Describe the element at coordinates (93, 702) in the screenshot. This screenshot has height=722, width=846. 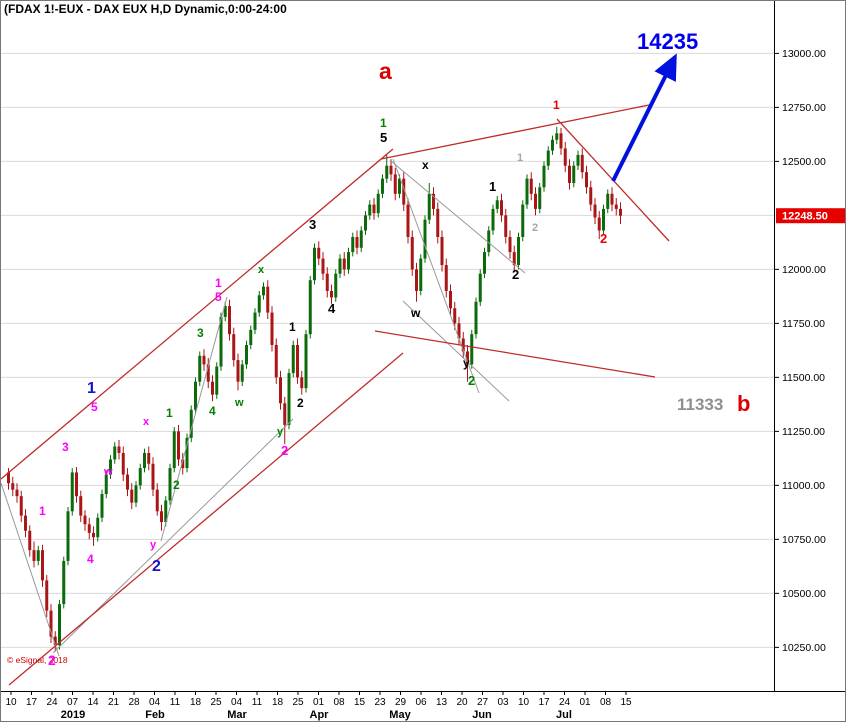
I see `x-tick-label: 14` at that location.